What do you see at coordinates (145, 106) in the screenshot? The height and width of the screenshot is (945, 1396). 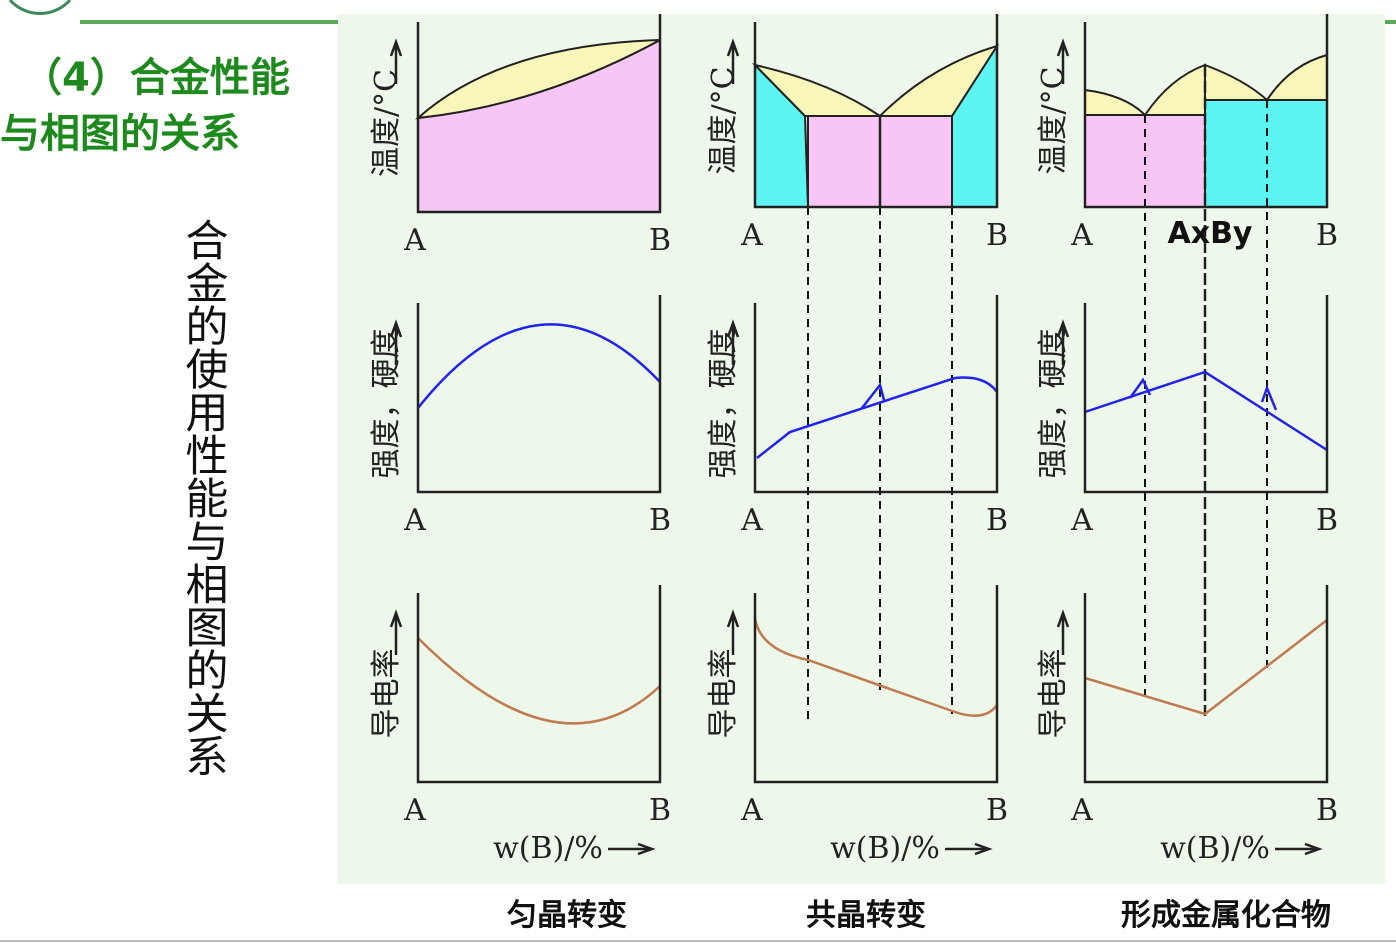 I see `title: （4）合金性能 与相图的关系` at bounding box center [145, 106].